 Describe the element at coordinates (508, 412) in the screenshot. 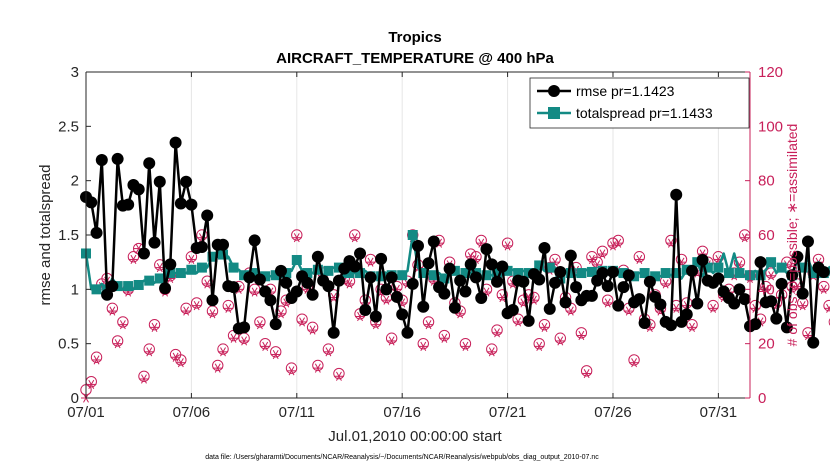

I see `x-tick-label: 07/21` at that location.